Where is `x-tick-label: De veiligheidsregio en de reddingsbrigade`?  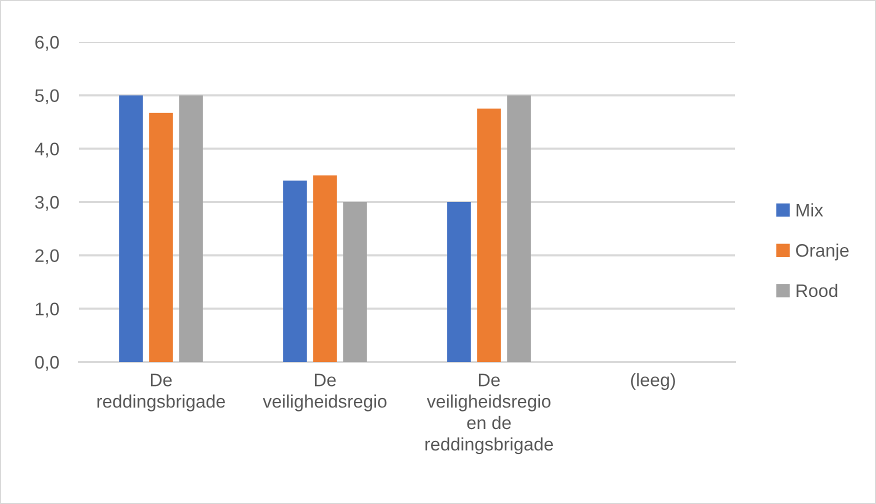 x-tick-label: De veiligheidsregio en de reddingsbrigade is located at coordinates (489, 414).